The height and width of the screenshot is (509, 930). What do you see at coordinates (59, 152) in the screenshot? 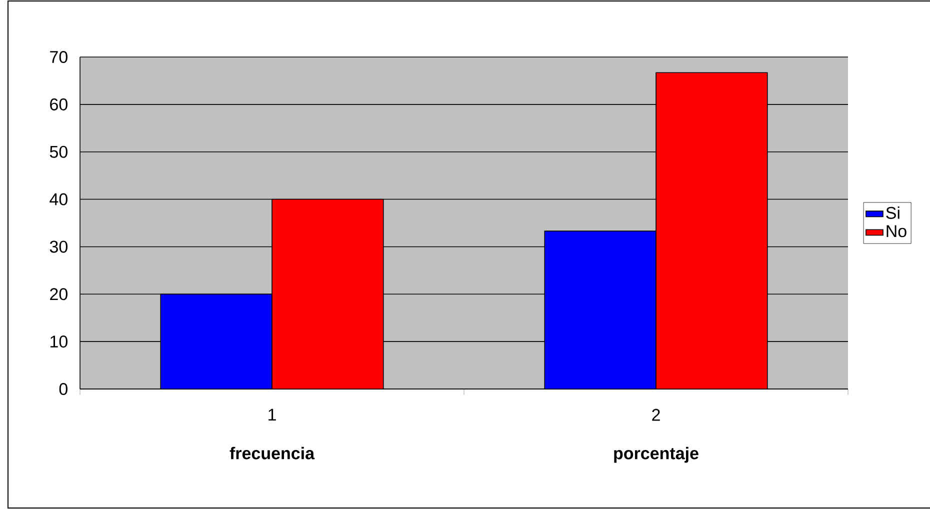
I see `y-tick-label: 50` at bounding box center [59, 152].